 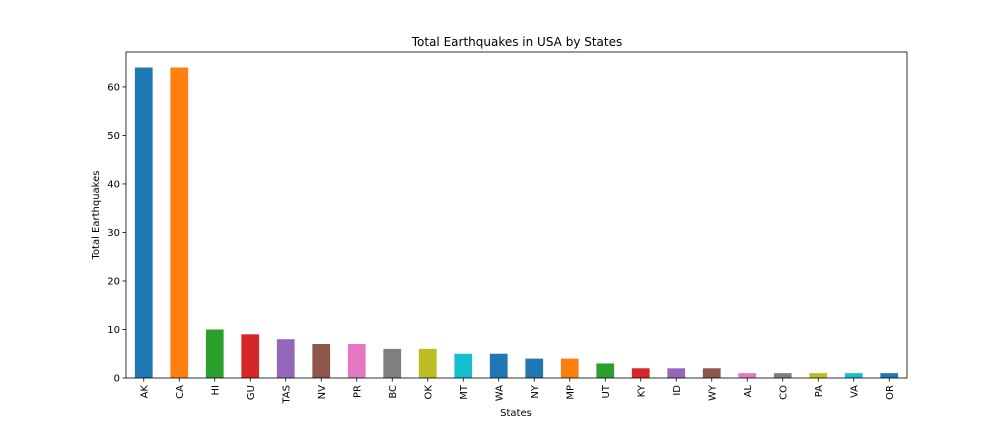 I want to click on y-tick-label: 20, so click(x=113, y=281).